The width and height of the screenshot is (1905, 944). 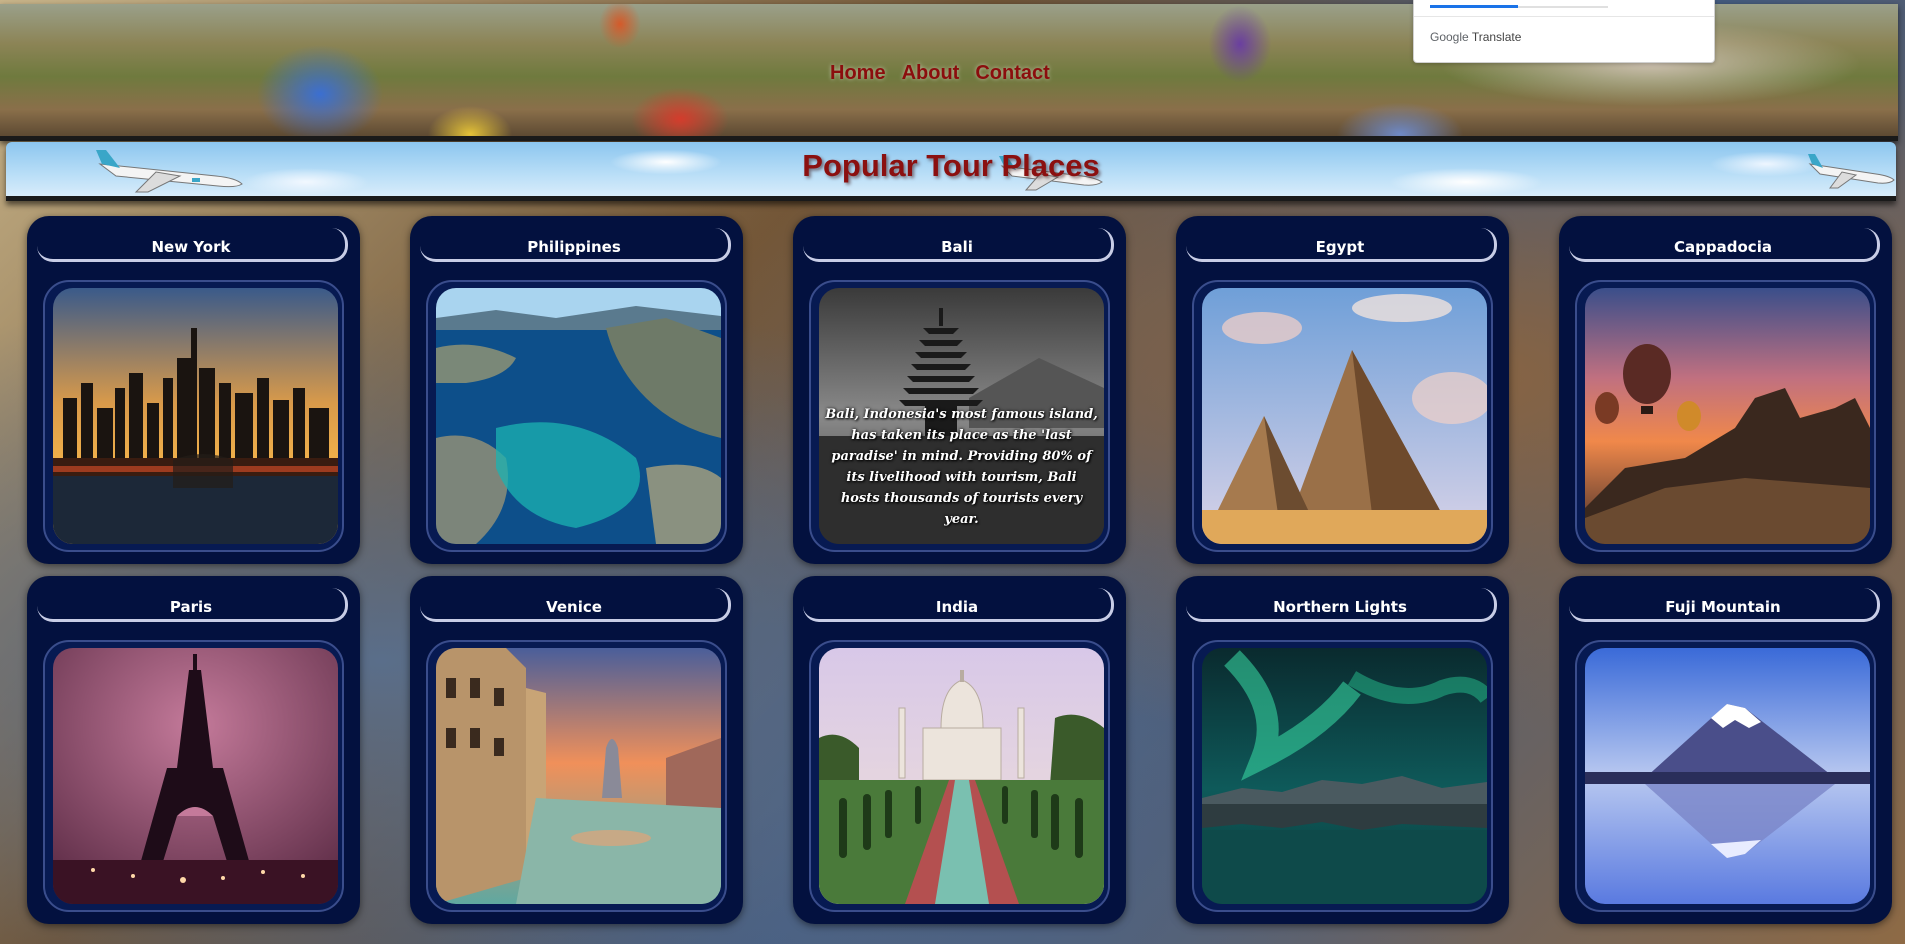 I want to click on tour-card: Venice, so click(x=576, y=750).